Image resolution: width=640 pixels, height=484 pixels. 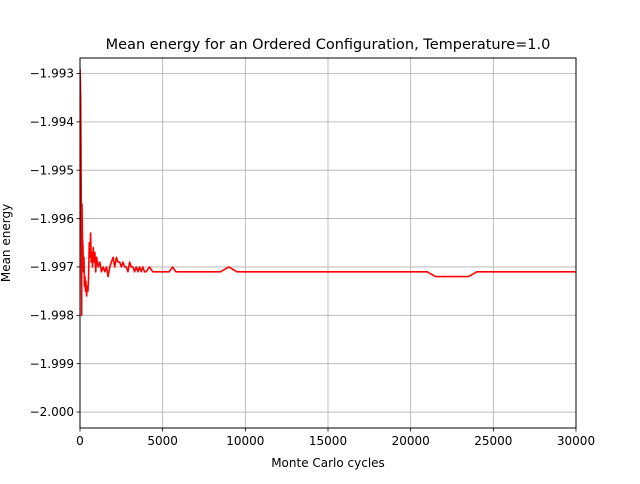 I want to click on y-axis-label: Mean energy, so click(x=6, y=243).